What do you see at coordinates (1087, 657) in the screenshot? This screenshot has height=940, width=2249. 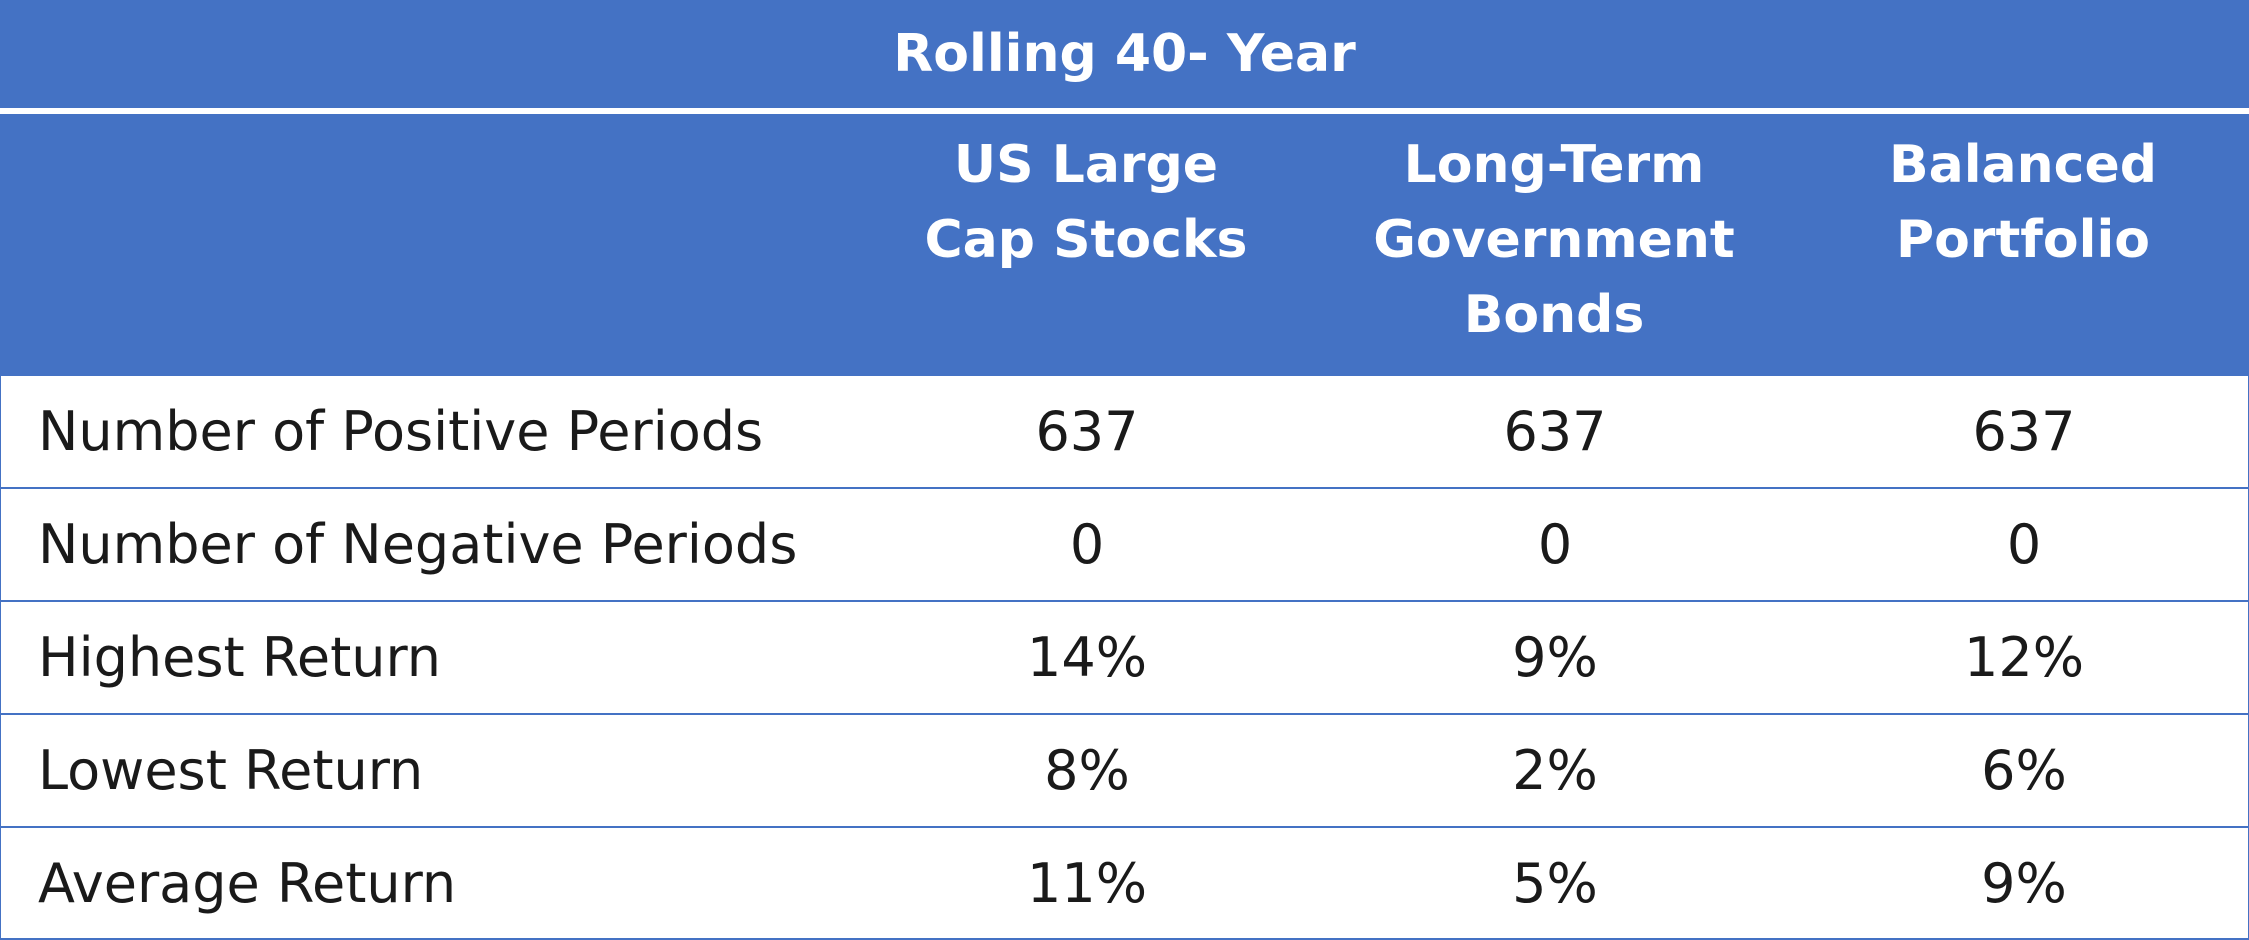 I see `table-cell: 14%` at bounding box center [1087, 657].